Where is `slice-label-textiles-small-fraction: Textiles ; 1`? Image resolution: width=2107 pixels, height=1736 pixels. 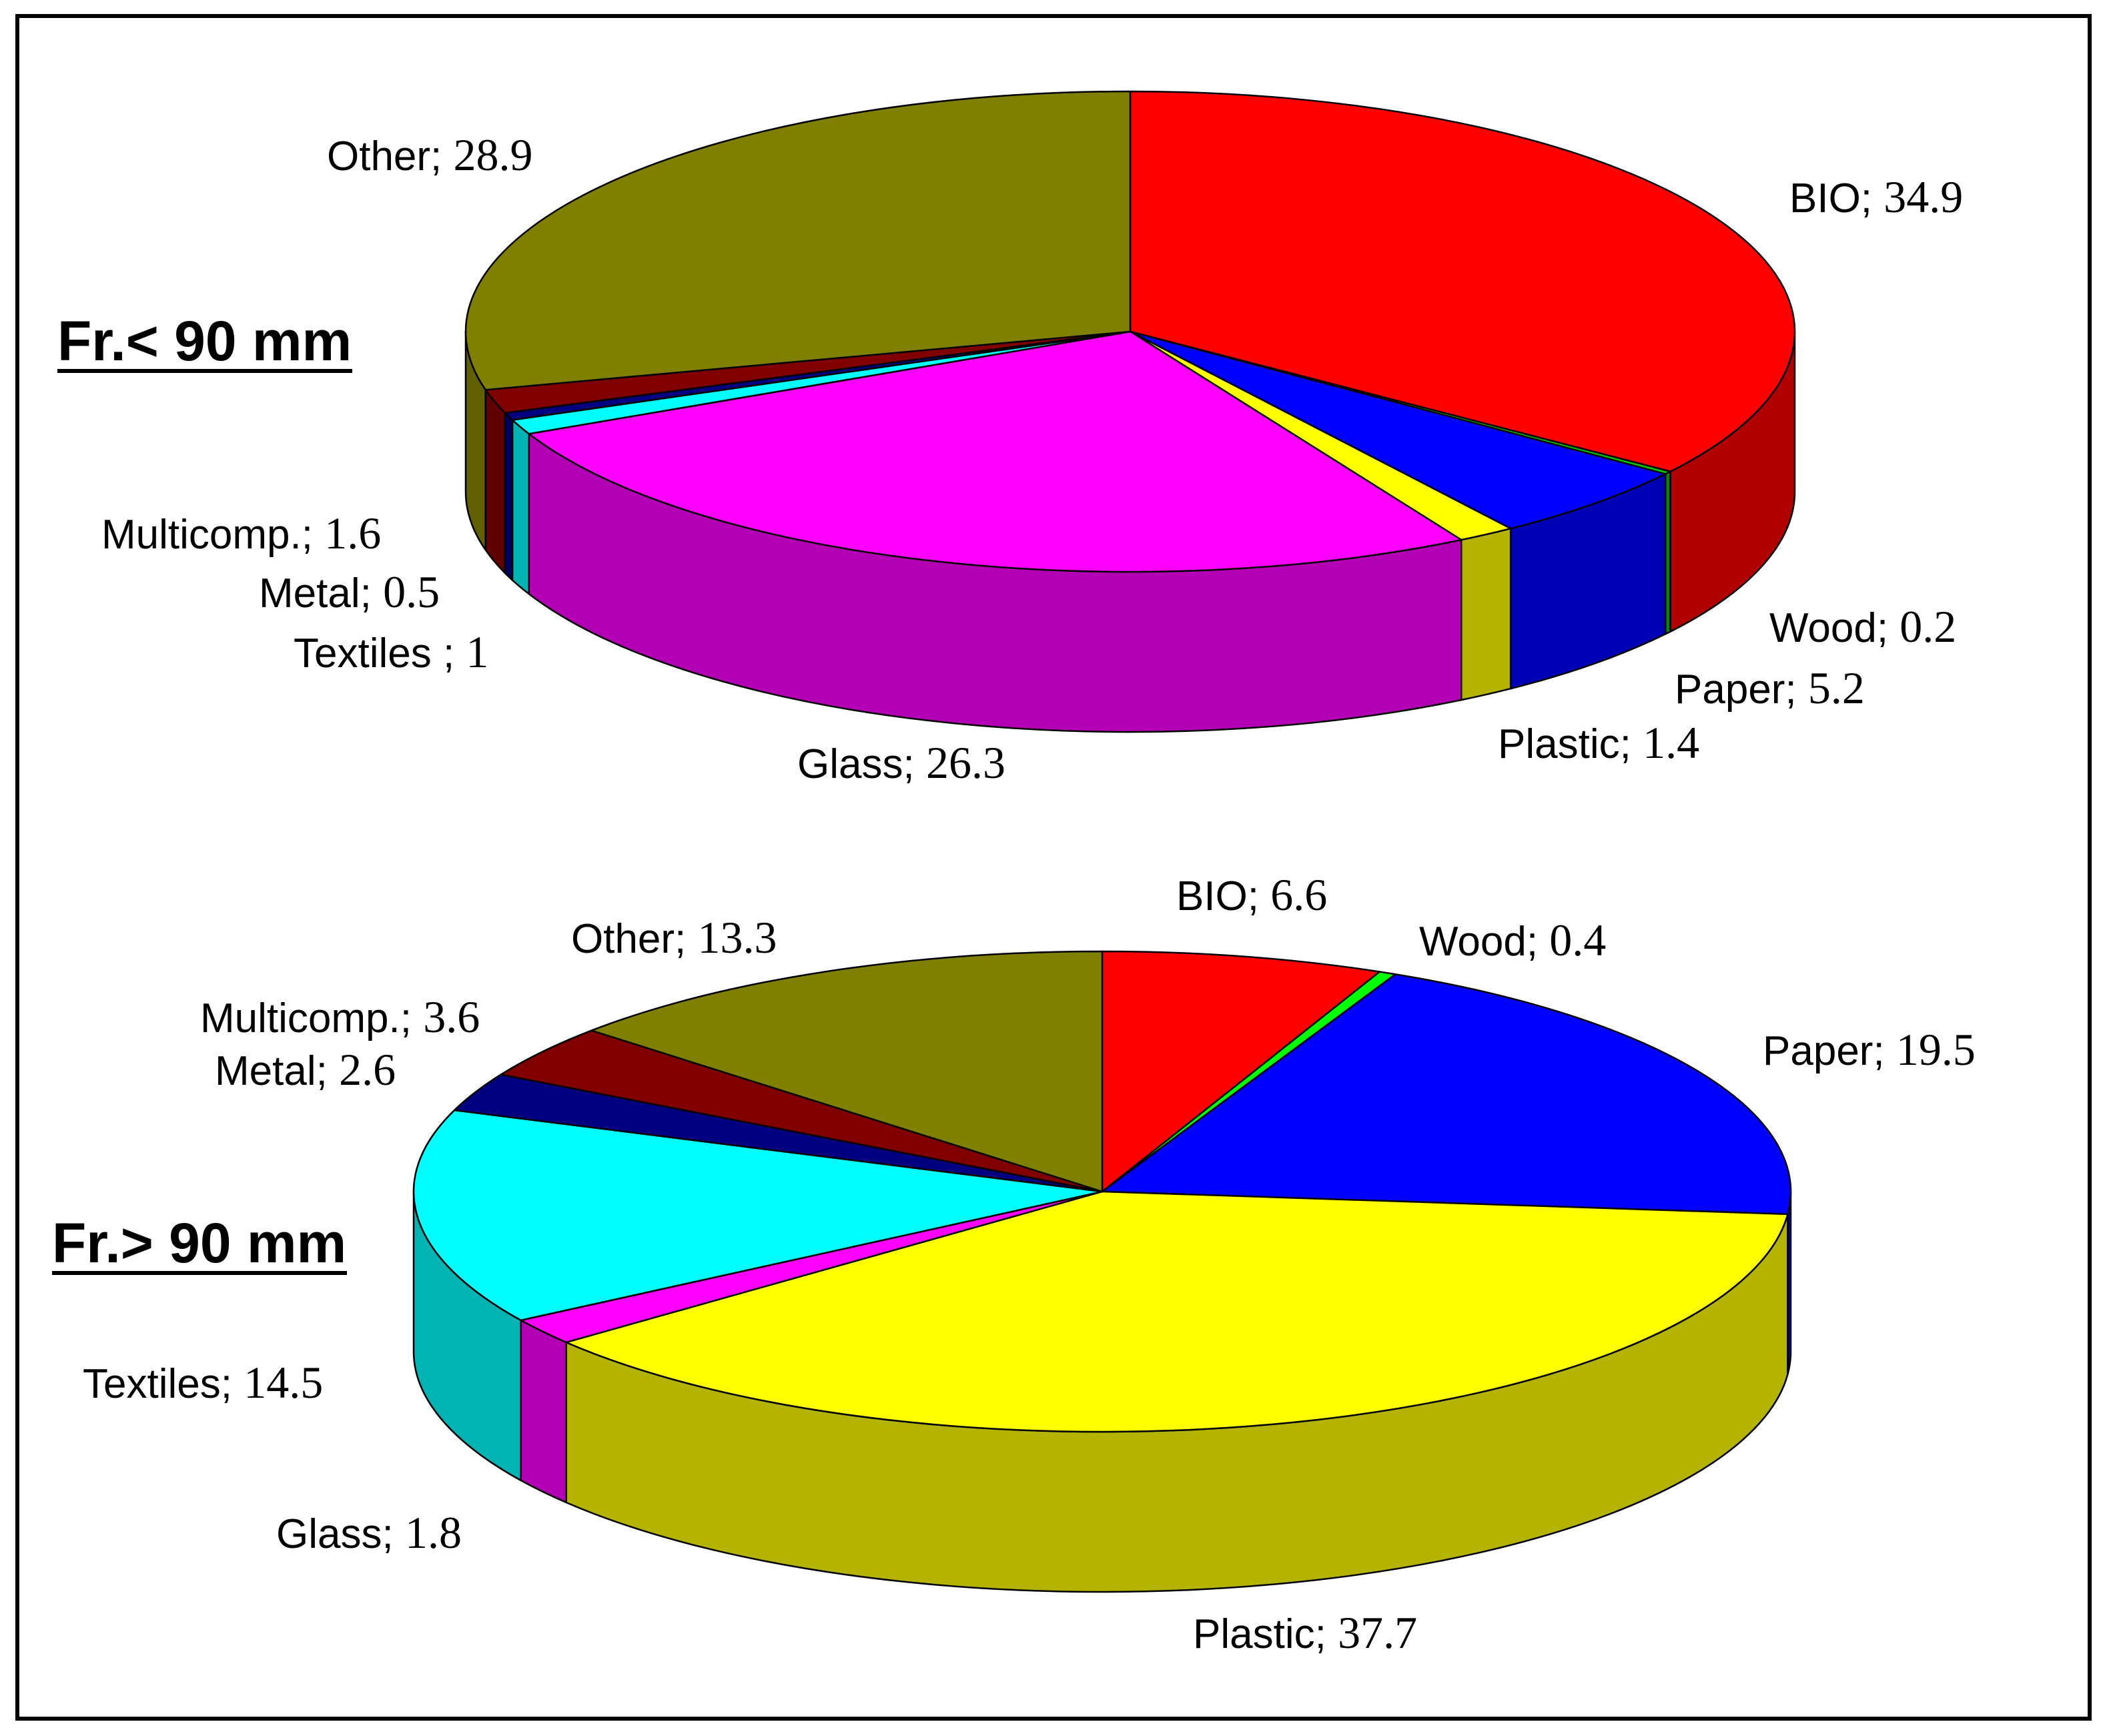
slice-label-textiles-small-fraction: Textiles ; 1 is located at coordinates (391, 651).